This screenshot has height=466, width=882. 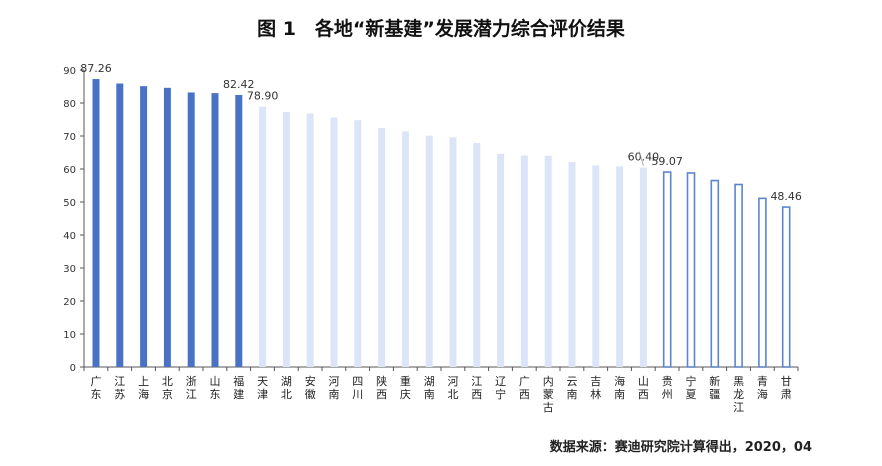 I want to click on bar-江西, so click(x=477, y=254).